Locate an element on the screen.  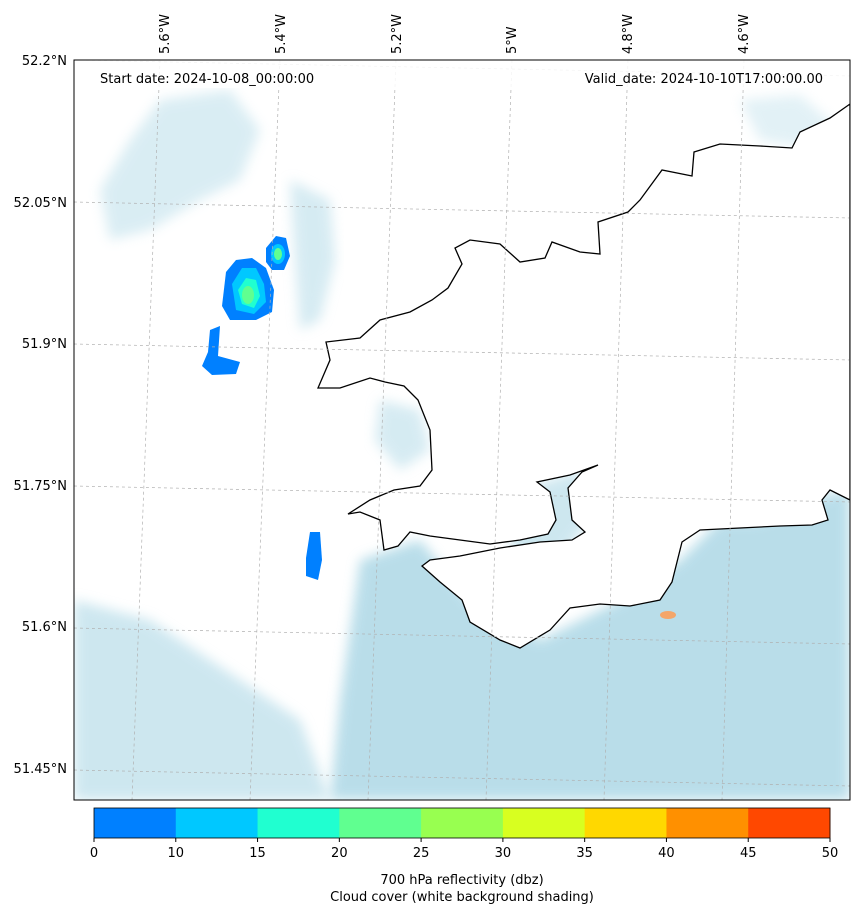
lon-tick-label: 5.4°W is located at coordinates (281, 34).